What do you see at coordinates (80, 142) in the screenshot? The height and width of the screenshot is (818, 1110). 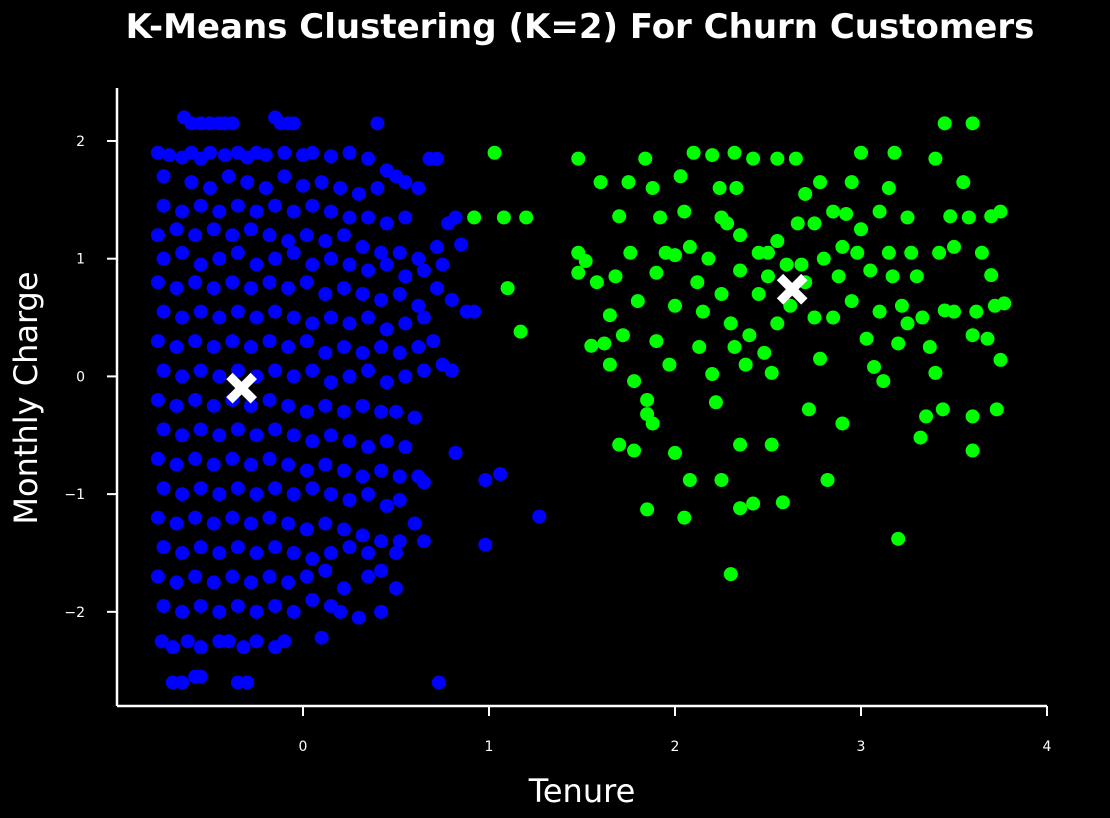 I see `y-tick-label: 2` at bounding box center [80, 142].